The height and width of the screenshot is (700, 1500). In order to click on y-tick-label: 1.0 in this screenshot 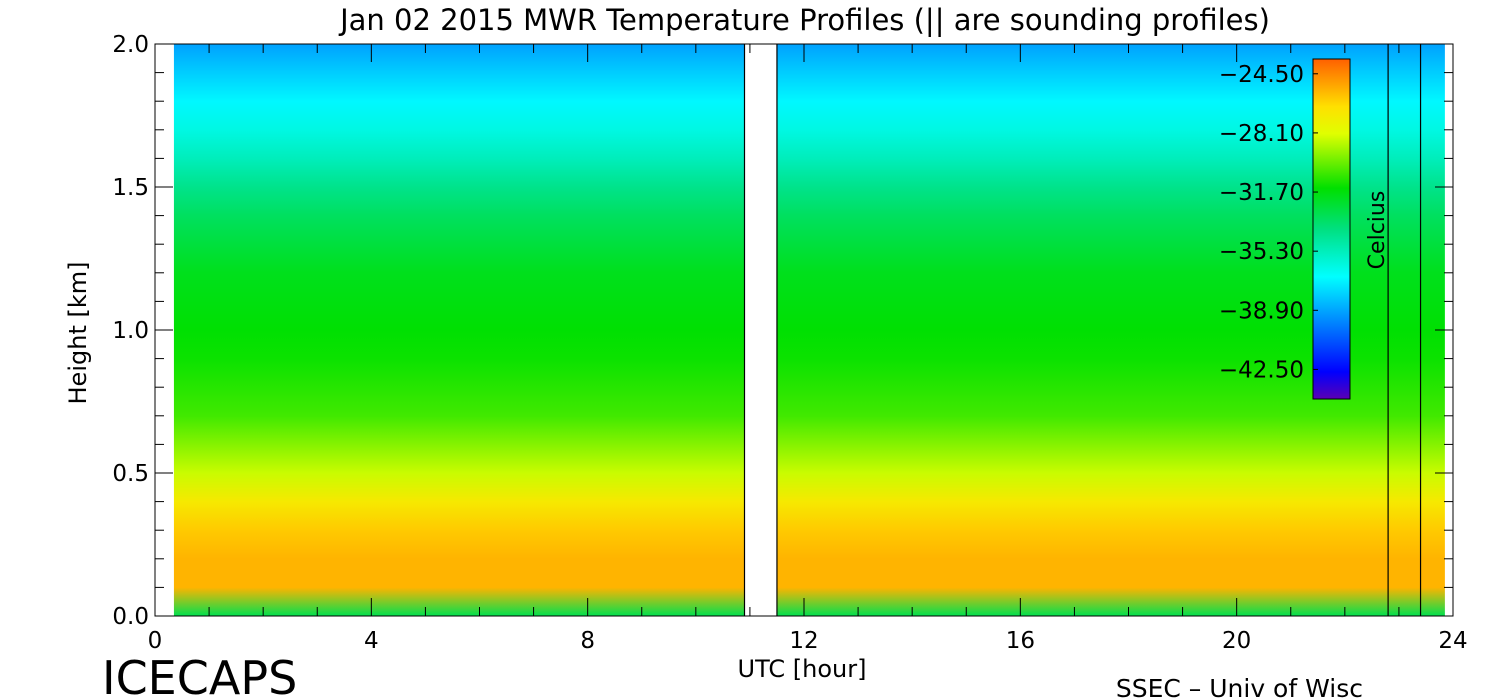, I will do `click(130, 331)`.